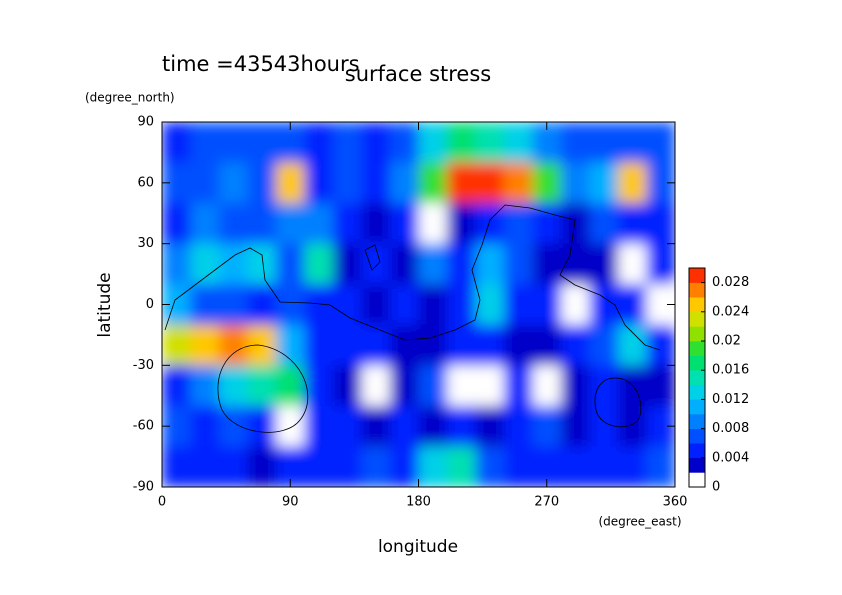 The image size is (842, 595). I want to click on colorbar-tick-label: 0.024, so click(730, 311).